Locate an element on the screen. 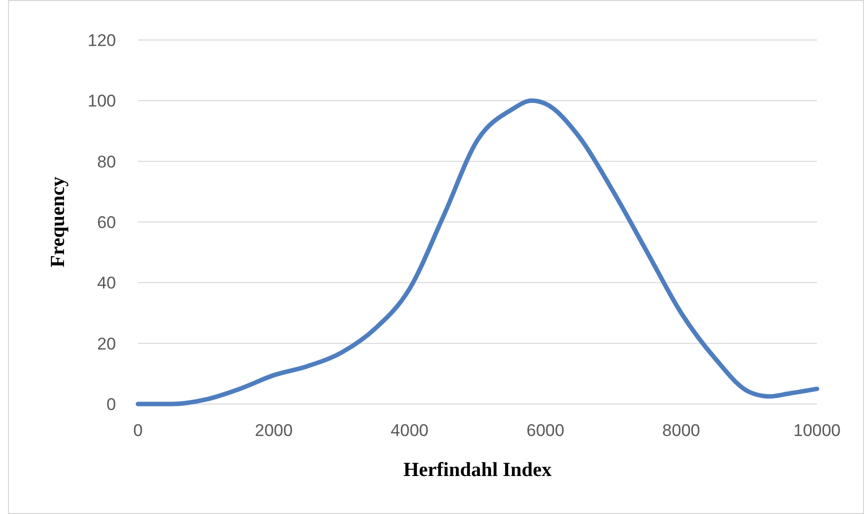  x-tick-label: 10000 is located at coordinates (817, 430).